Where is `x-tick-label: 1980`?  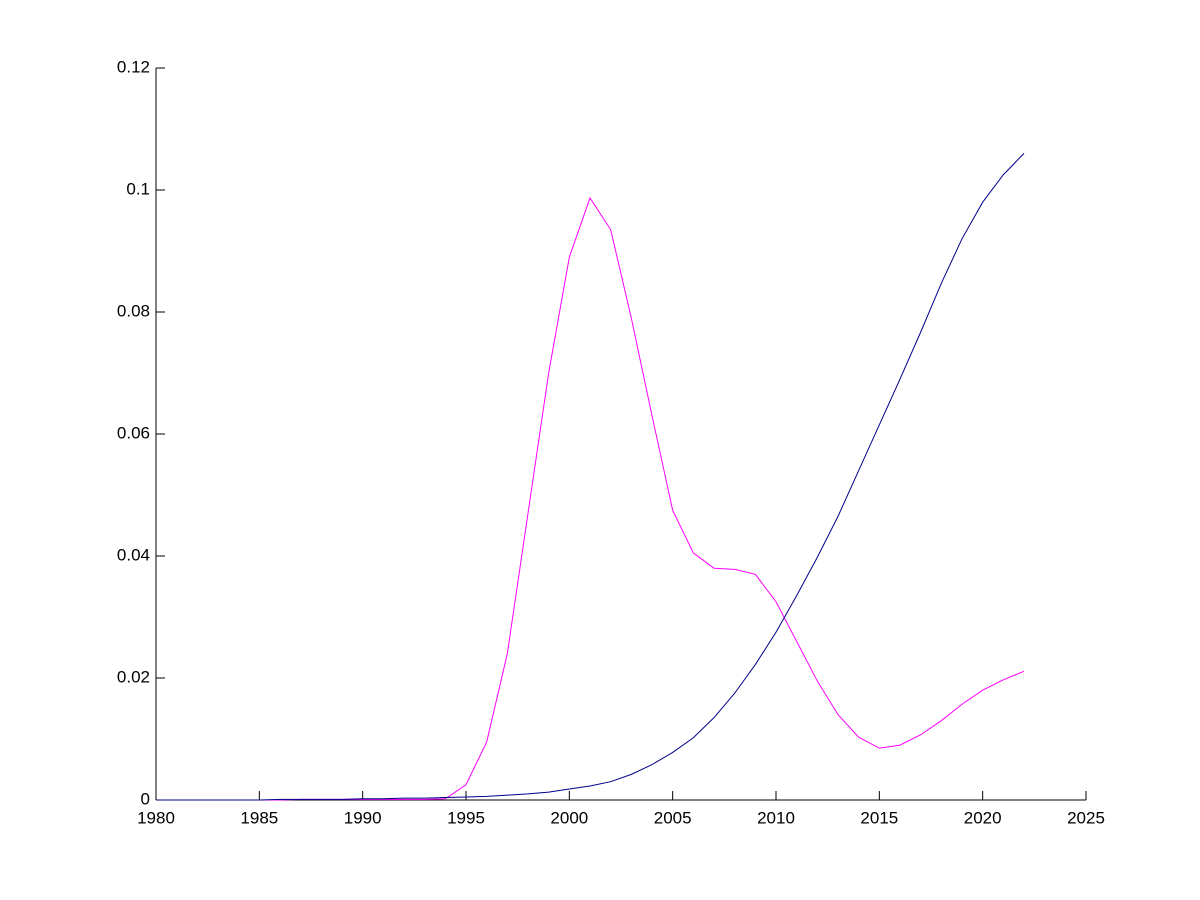 x-tick-label: 1980 is located at coordinates (156, 817).